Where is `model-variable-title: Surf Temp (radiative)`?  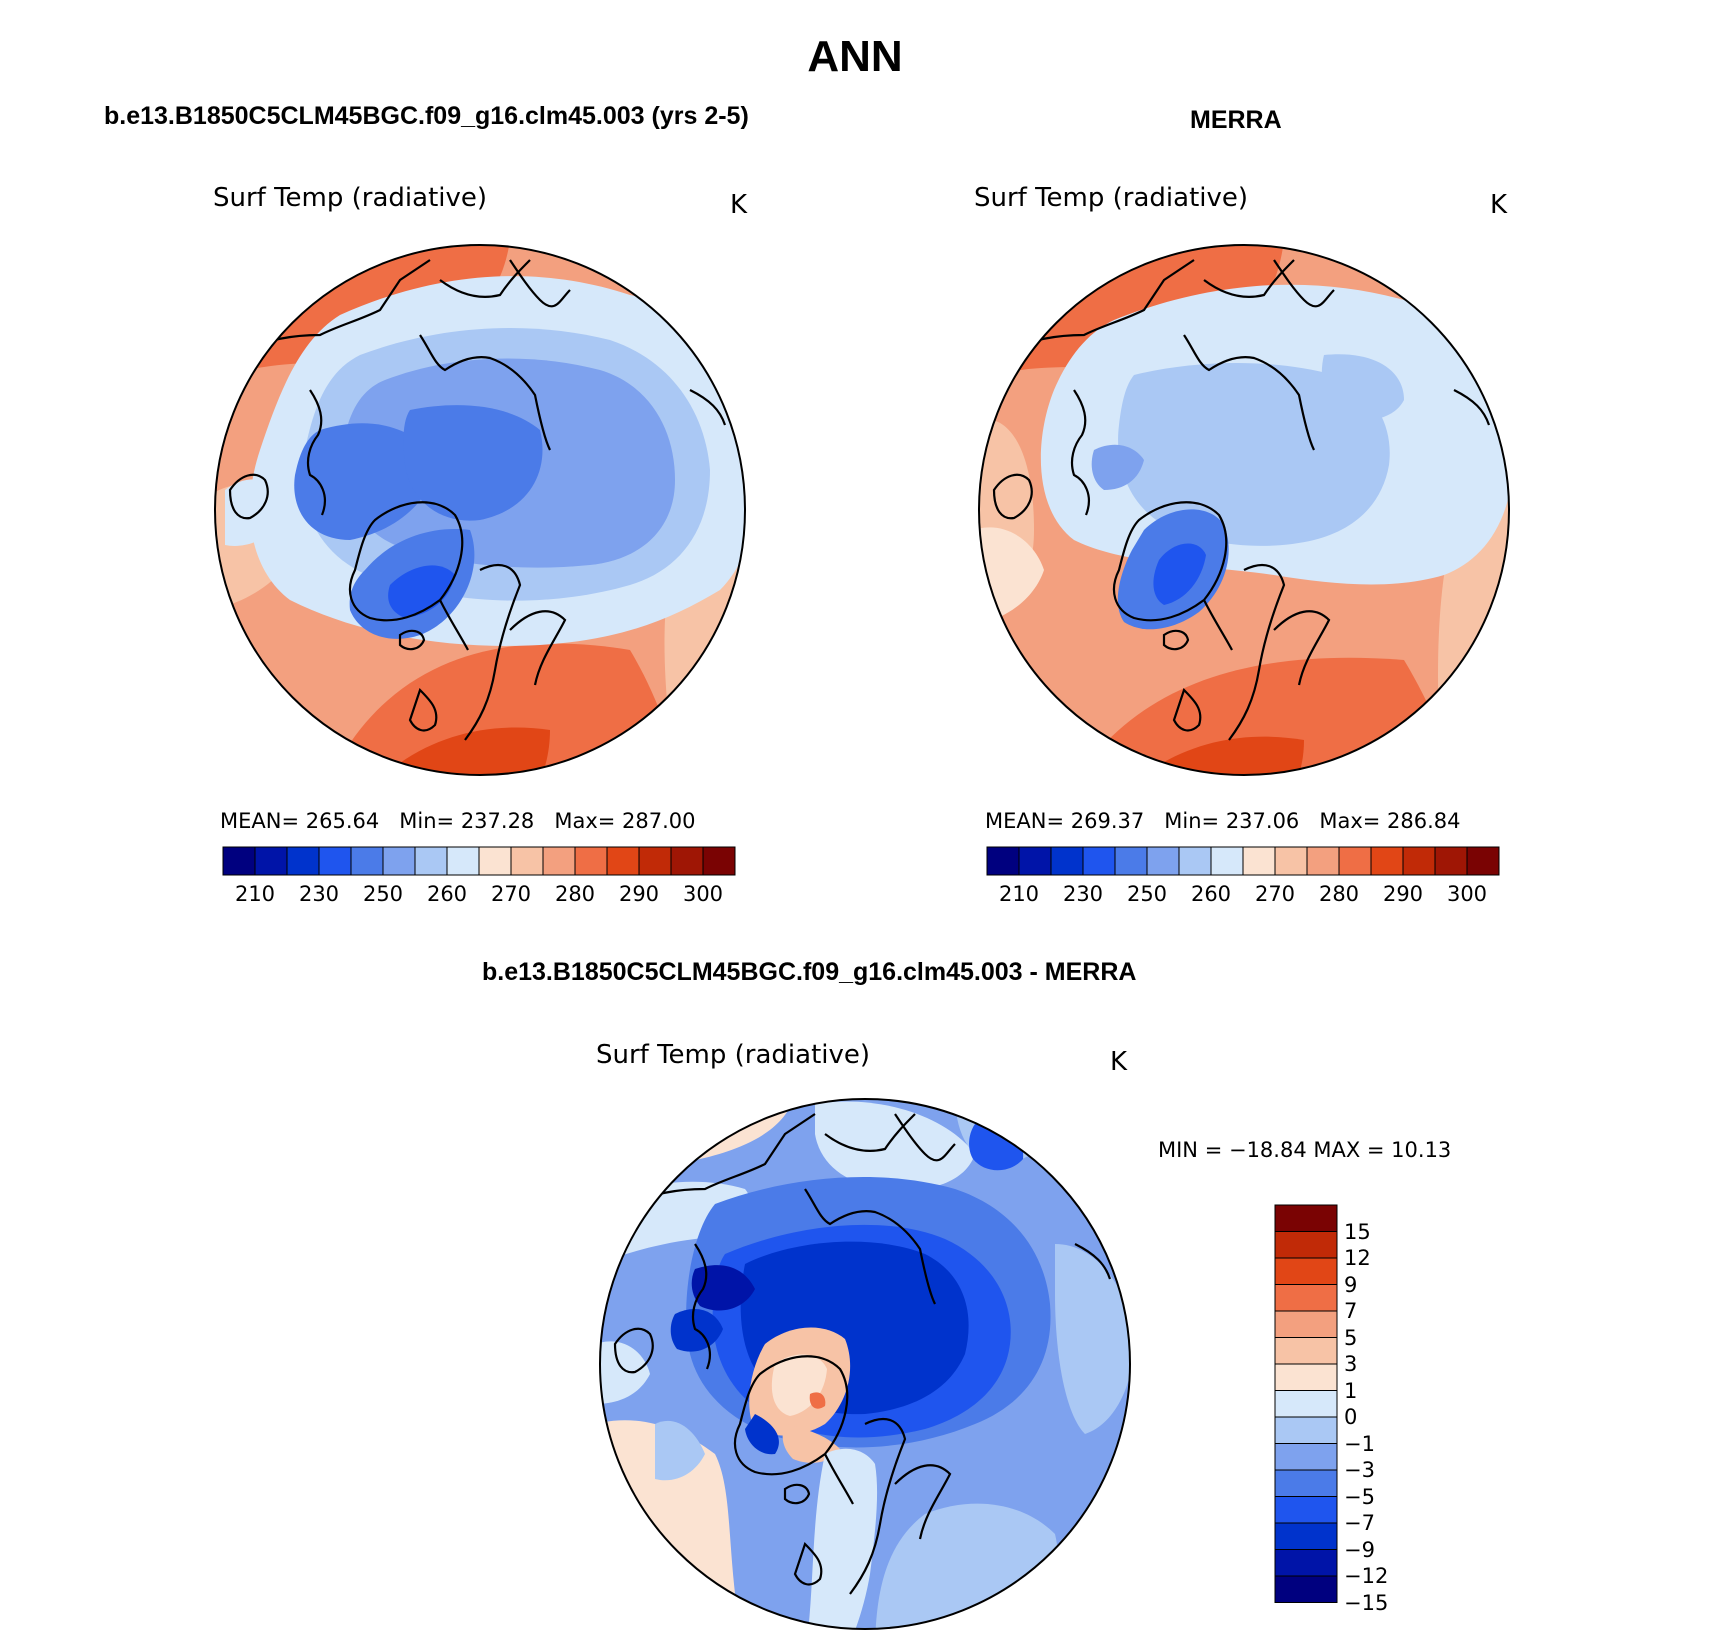 model-variable-title: Surf Temp (radiative) is located at coordinates (350, 198).